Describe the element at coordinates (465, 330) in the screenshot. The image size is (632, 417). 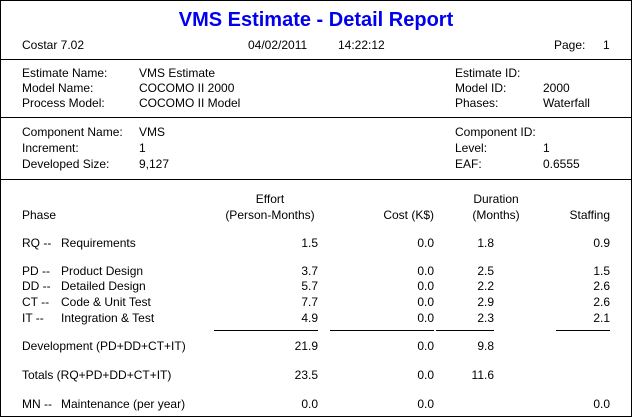
I see `duration-subtotal-rule` at that location.